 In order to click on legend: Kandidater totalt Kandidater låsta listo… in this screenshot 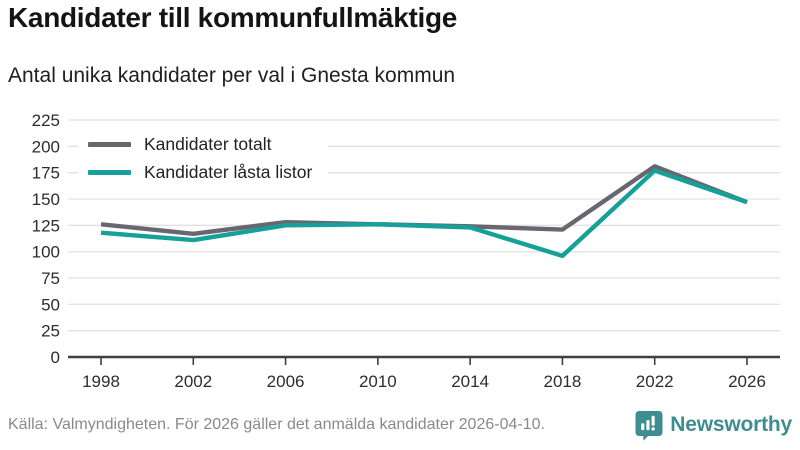, I will do `click(203, 159)`.